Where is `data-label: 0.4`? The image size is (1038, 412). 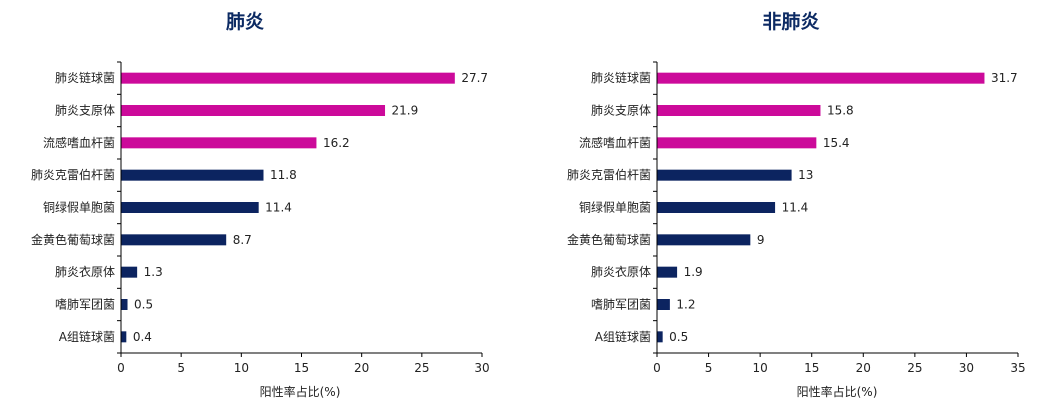
data-label: 0.4 is located at coordinates (142, 337).